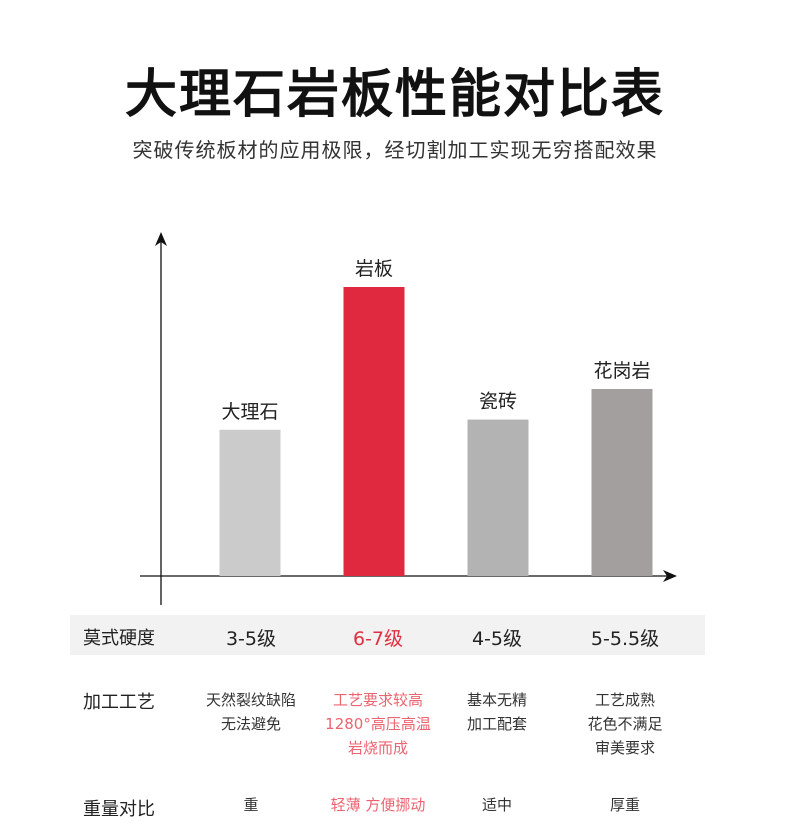 Image resolution: width=790 pixels, height=829 pixels. Describe the element at coordinates (498, 402) in the screenshot. I see `bar-label-2: 瓷砖` at that location.